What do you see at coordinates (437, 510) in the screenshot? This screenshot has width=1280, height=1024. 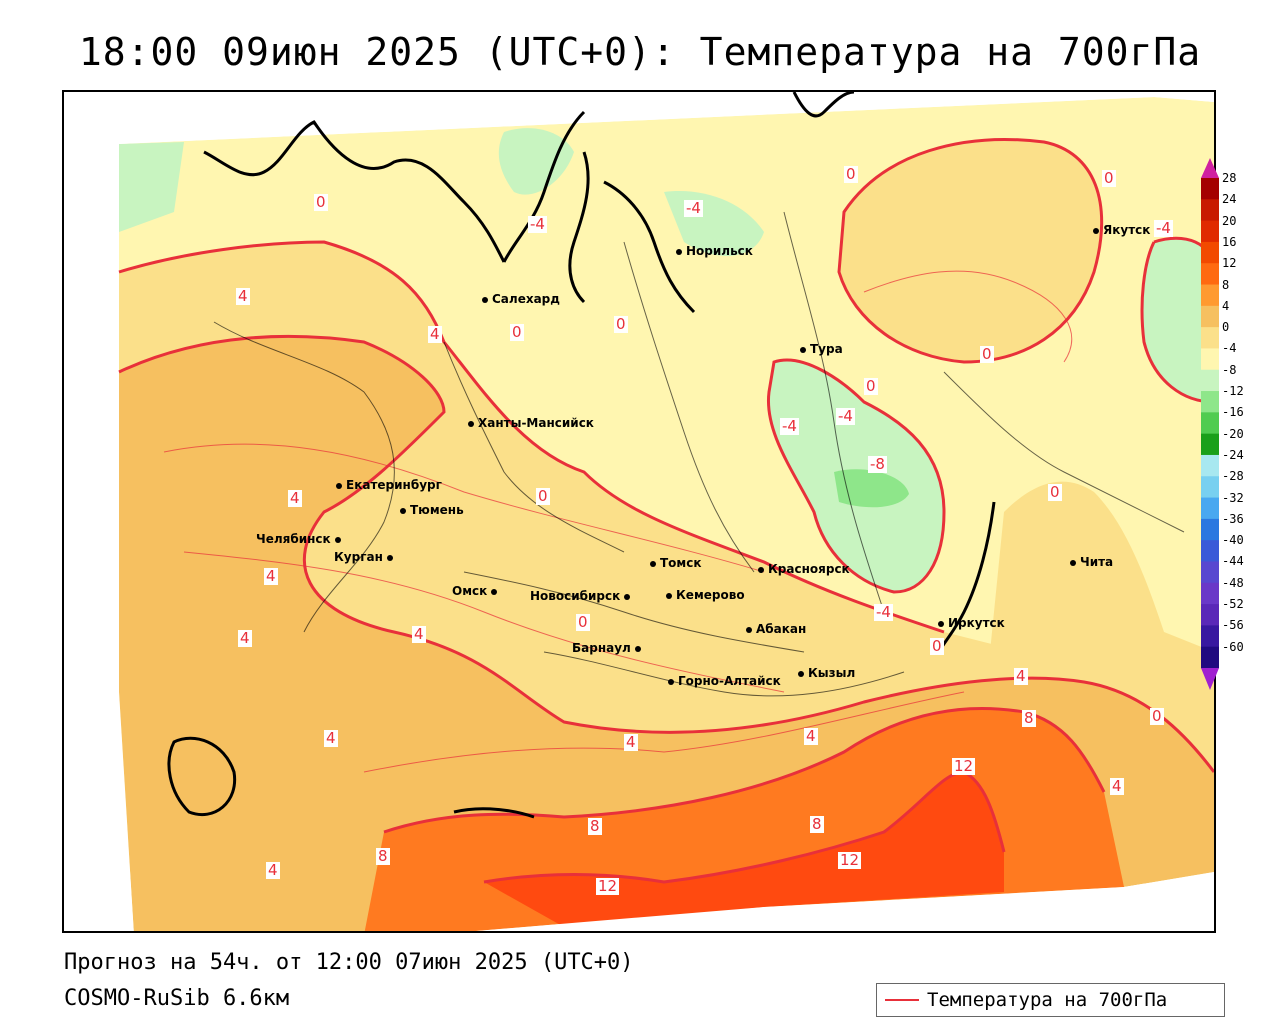 I see `city-name: Тюмень` at bounding box center [437, 510].